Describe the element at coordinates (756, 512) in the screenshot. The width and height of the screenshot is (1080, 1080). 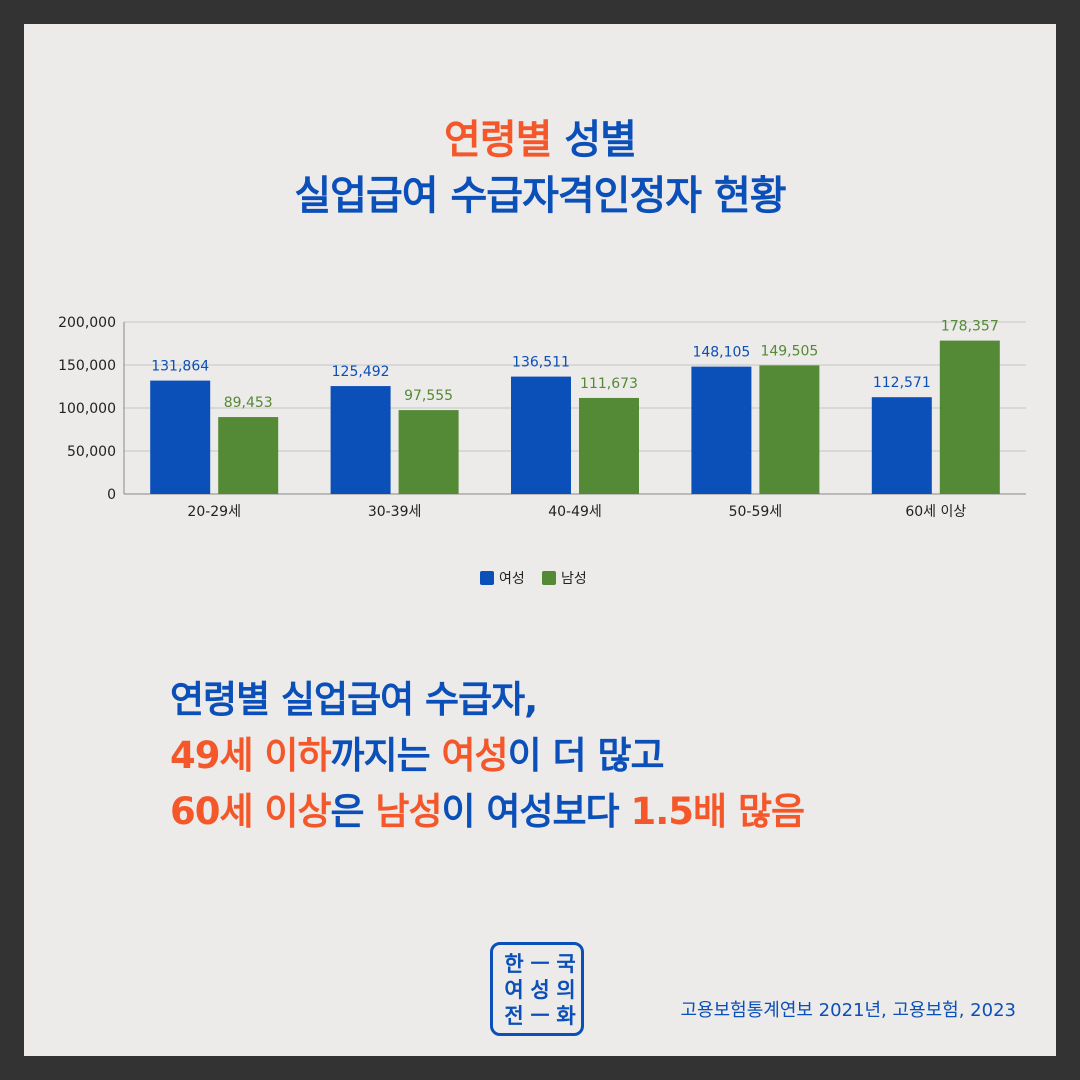
I see `x-tick-label: 50-59세` at that location.